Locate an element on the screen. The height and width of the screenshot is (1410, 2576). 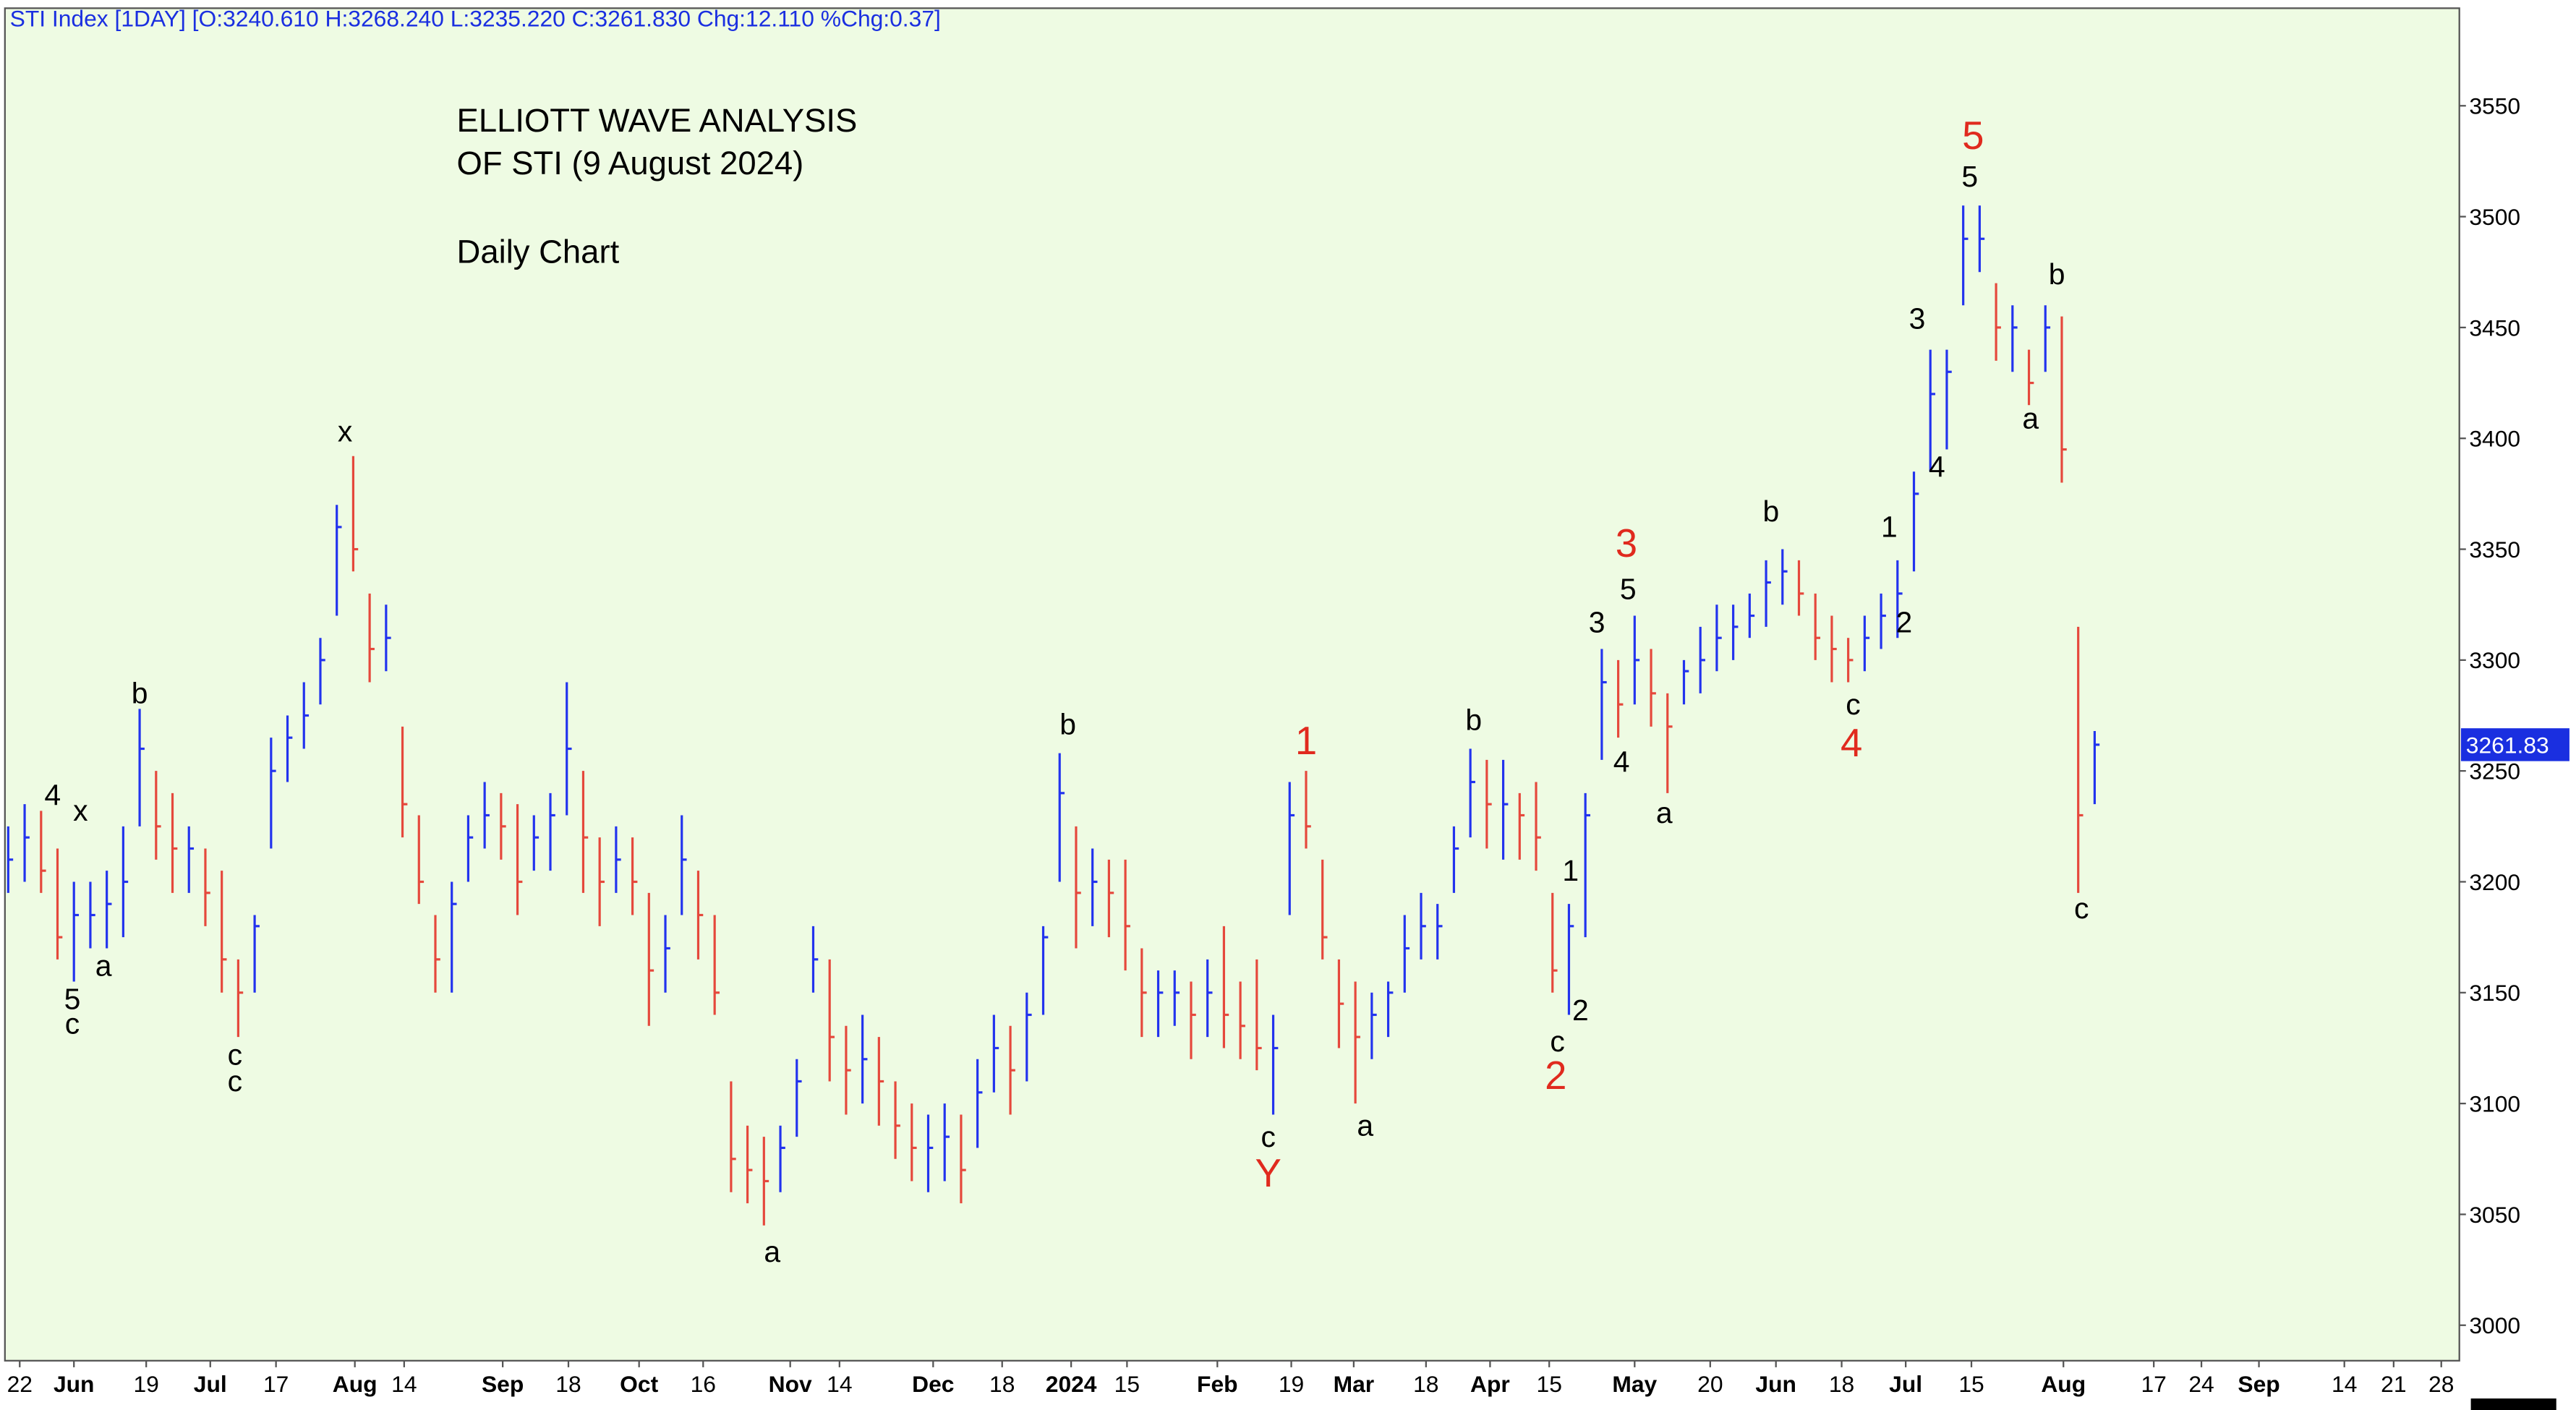
x-tick-label: 28 is located at coordinates (2441, 1384).